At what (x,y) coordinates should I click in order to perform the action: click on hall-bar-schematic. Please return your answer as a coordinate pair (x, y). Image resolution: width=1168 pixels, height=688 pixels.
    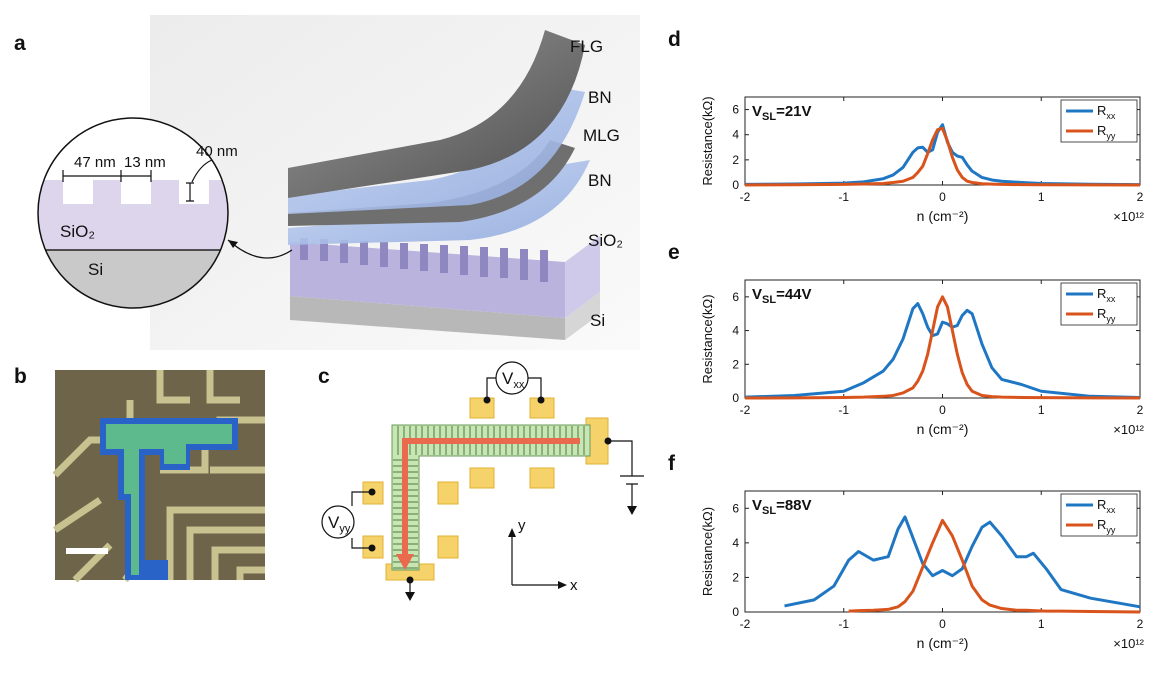
    Looking at the image, I should click on (482, 481).